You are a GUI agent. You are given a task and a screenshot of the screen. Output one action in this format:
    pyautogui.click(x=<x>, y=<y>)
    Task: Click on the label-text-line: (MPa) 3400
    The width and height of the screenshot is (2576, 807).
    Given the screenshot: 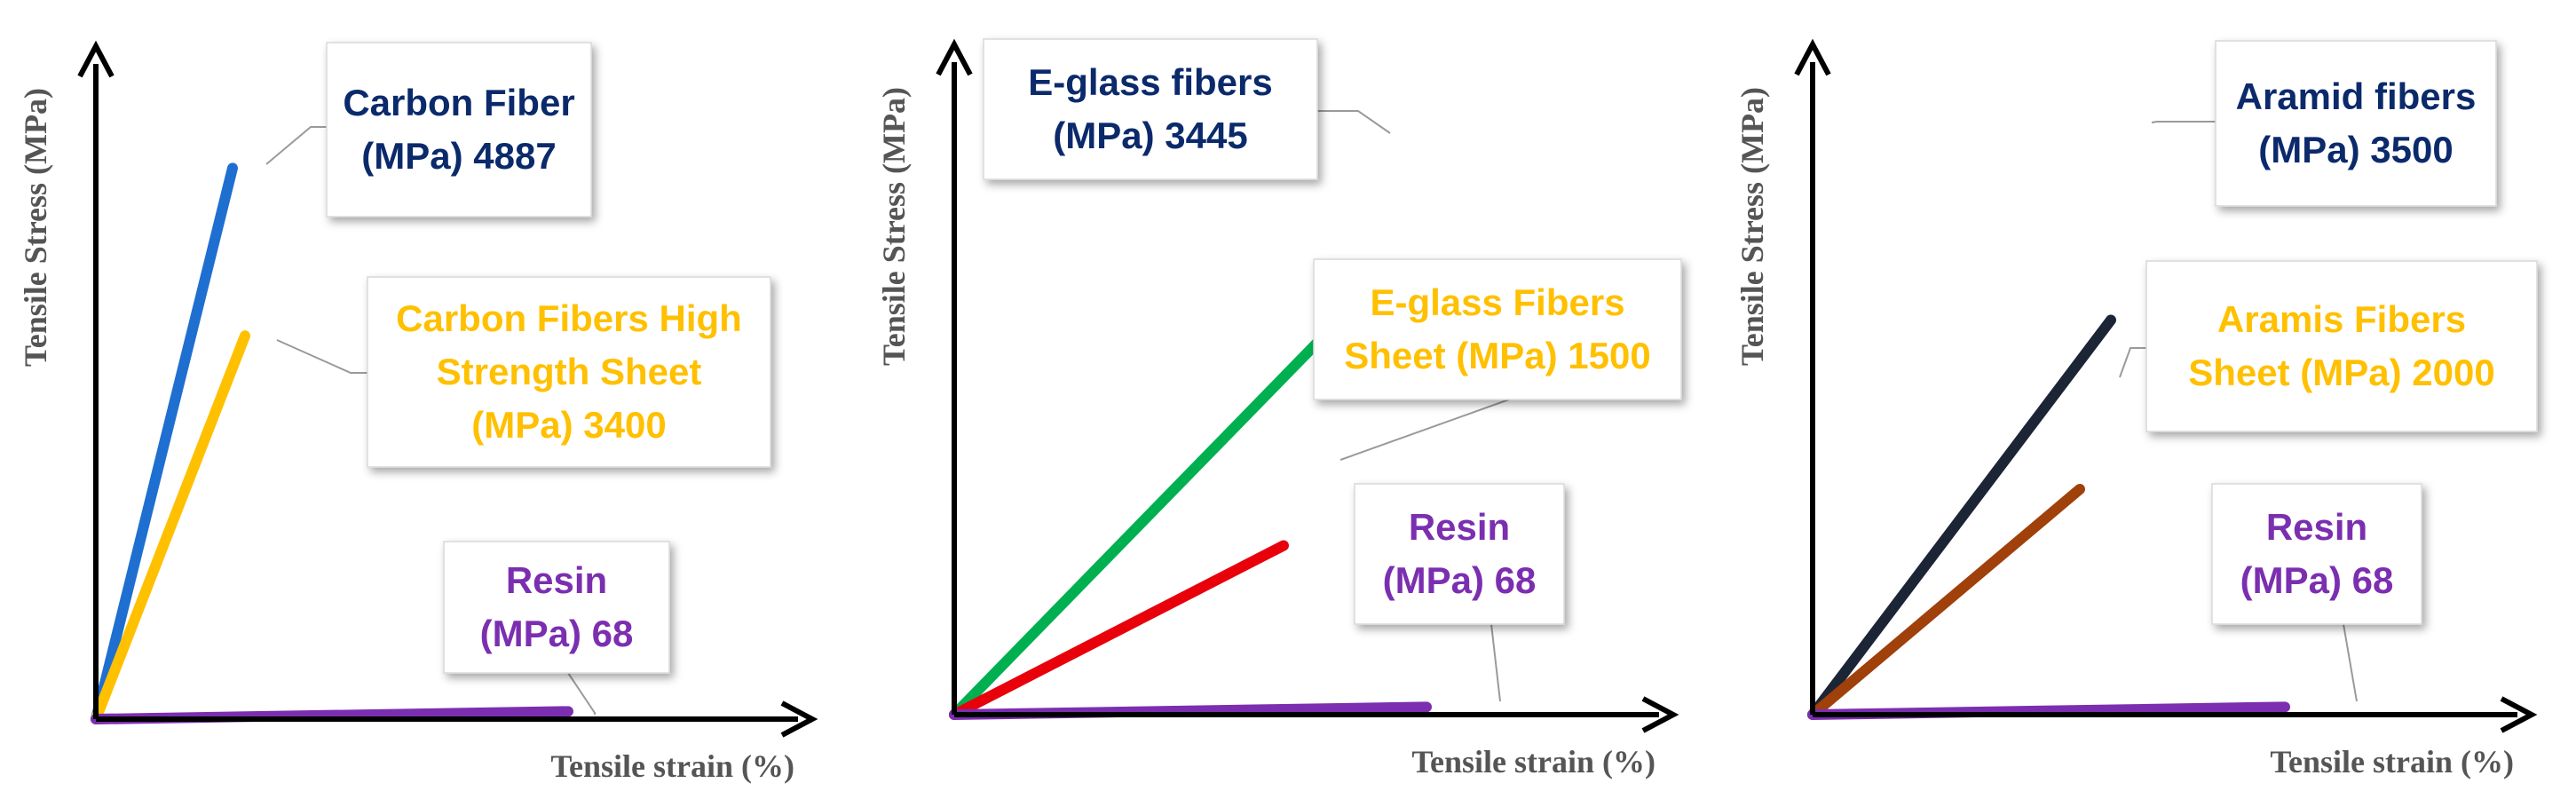 What is the action you would take?
    pyautogui.click(x=568, y=425)
    